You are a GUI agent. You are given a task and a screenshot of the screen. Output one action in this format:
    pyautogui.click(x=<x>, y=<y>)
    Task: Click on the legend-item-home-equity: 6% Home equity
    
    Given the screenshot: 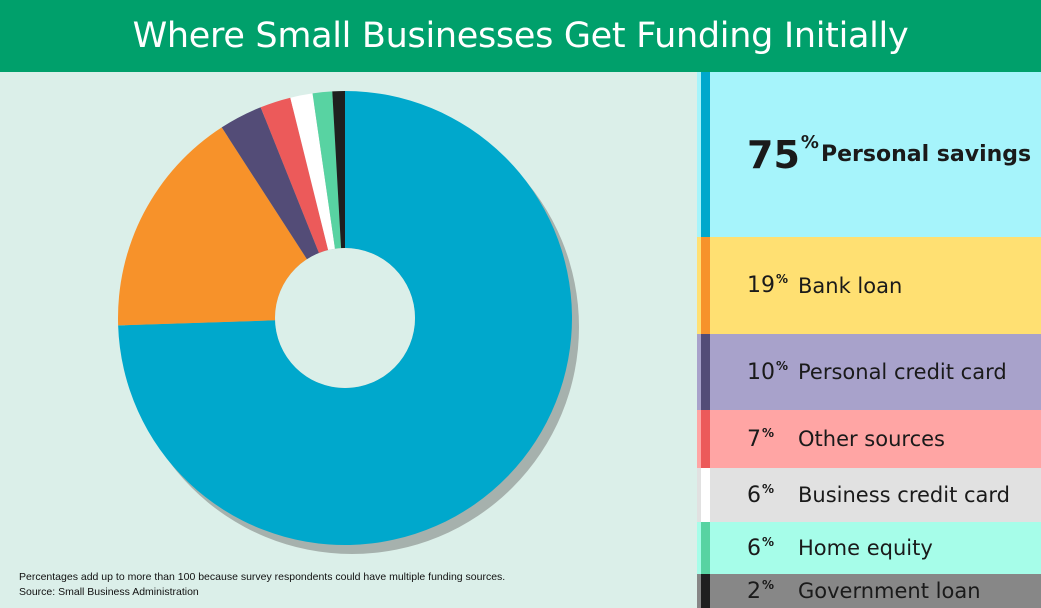 What is the action you would take?
    pyautogui.click(x=869, y=548)
    